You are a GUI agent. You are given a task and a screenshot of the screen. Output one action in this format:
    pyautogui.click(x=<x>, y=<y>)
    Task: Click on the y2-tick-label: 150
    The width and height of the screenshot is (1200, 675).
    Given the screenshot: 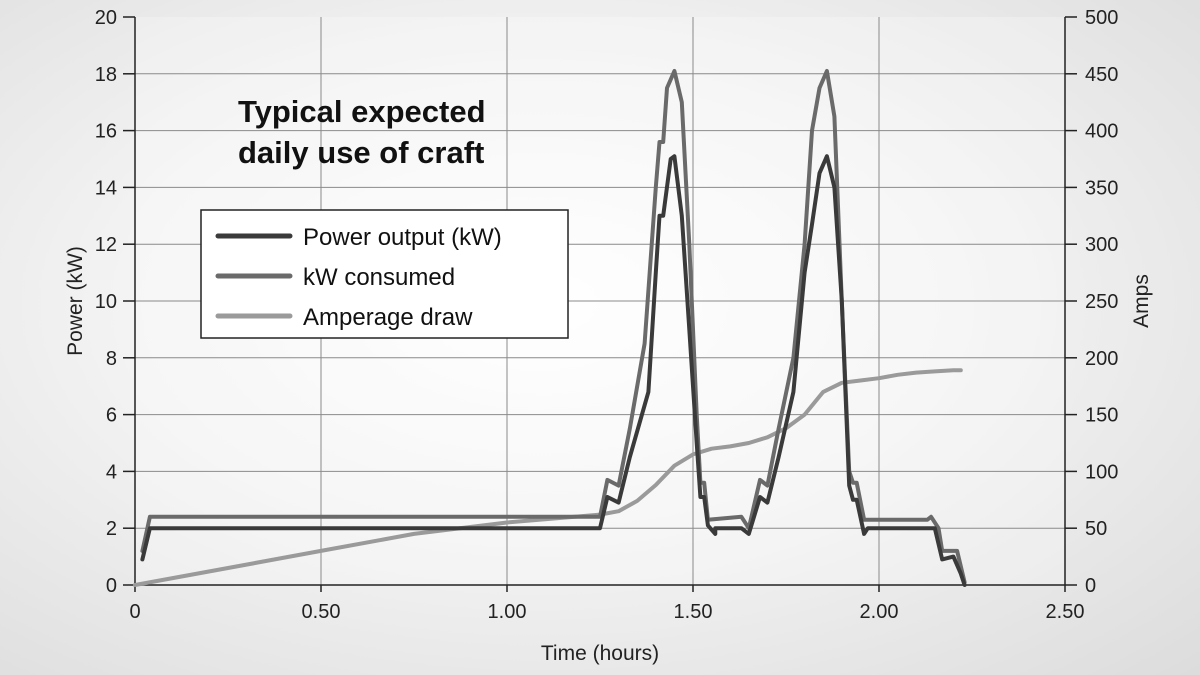 What is the action you would take?
    pyautogui.click(x=1101, y=416)
    